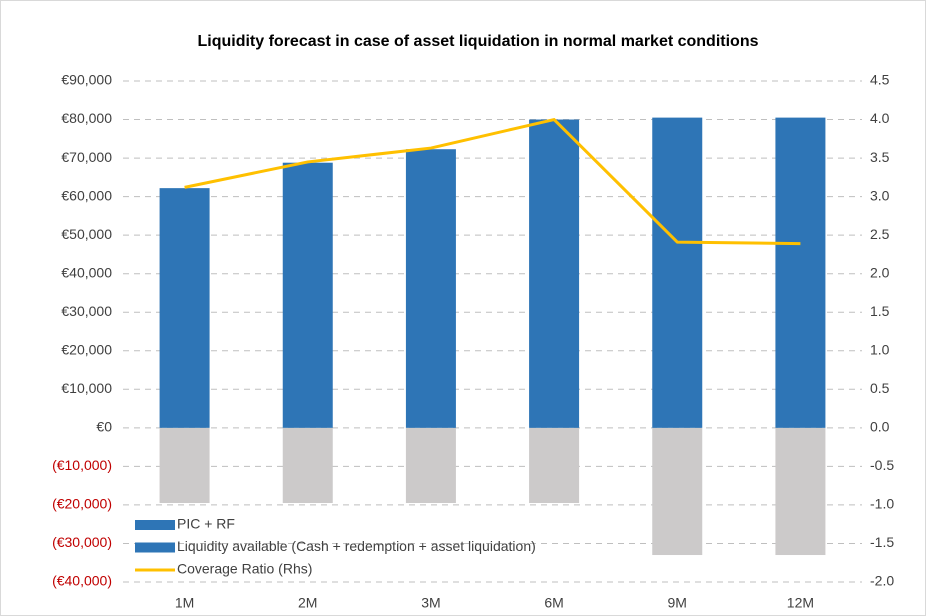 This screenshot has width=926, height=616. Describe the element at coordinates (880, 427) in the screenshot. I see `y2-tick-label: 0.0` at that location.